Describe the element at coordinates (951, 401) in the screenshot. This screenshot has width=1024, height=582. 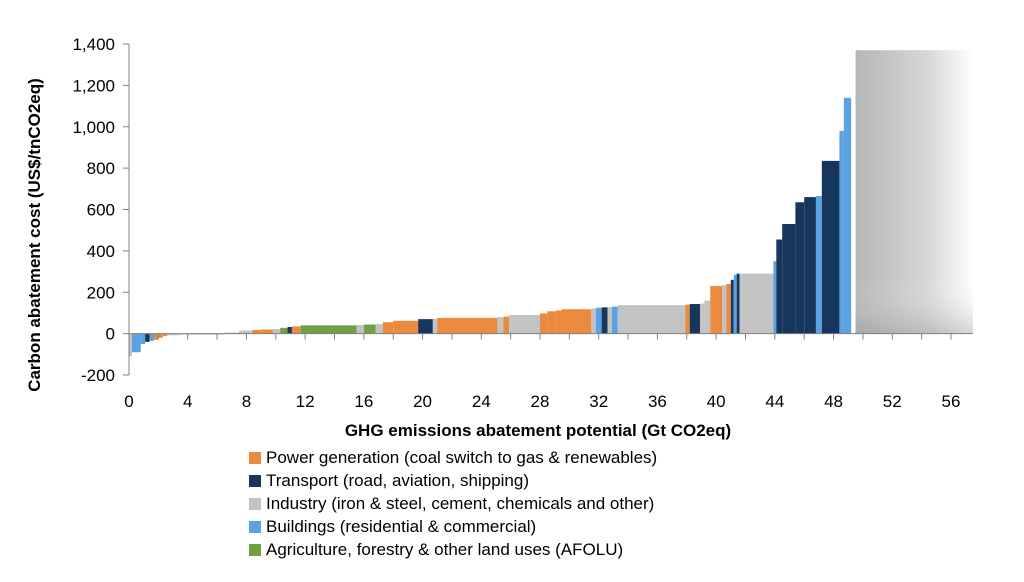
I see `x-tick-label: 56` at that location.